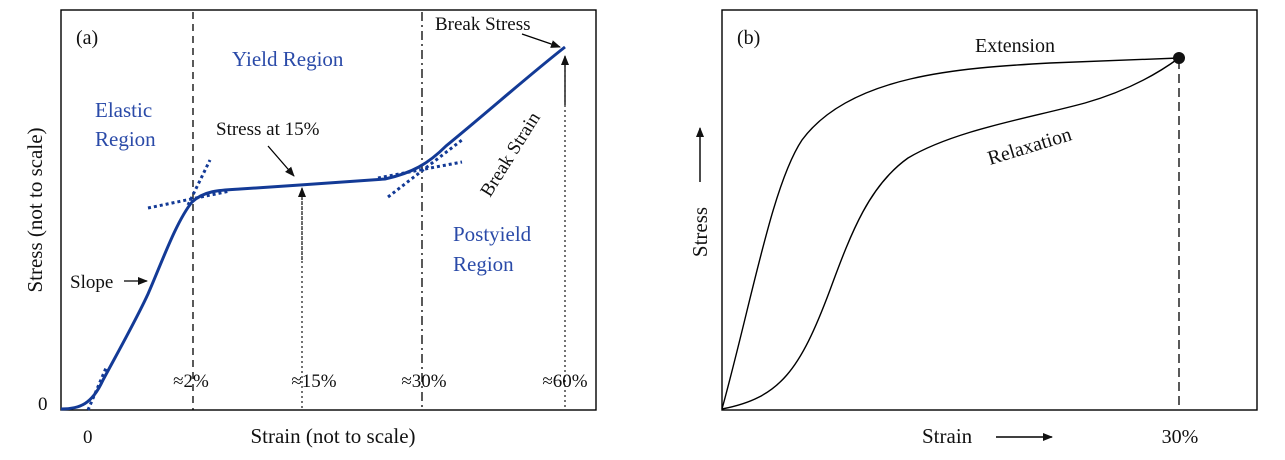  I want to click on panel-a-y-axis-label: Stress (not to scale), so click(35, 209).